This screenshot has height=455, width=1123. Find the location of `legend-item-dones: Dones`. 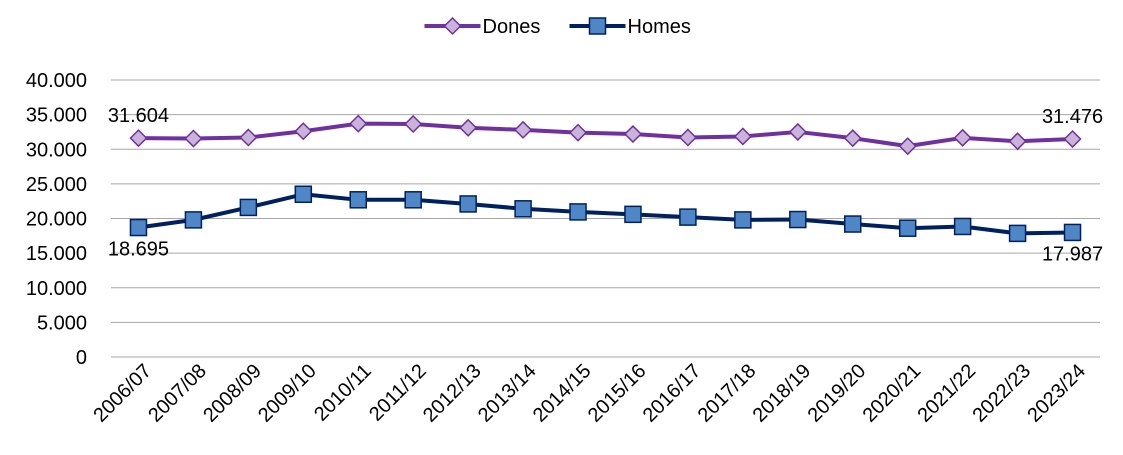

legend-item-dones: Dones is located at coordinates (482, 27).